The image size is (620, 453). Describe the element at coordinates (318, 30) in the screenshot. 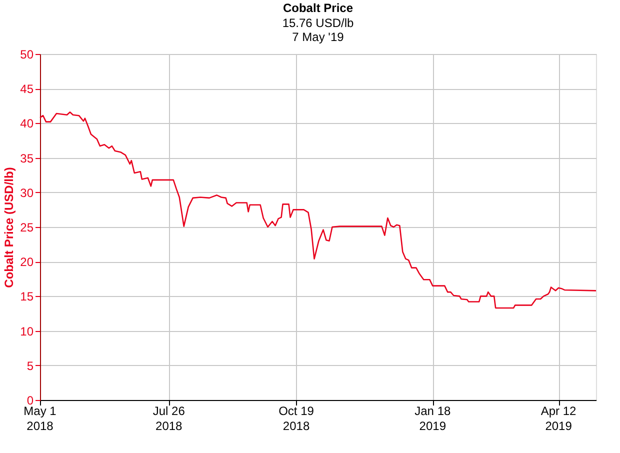

I see `chart-subtitle: 15.76 USD/lb 7 May '19` at that location.